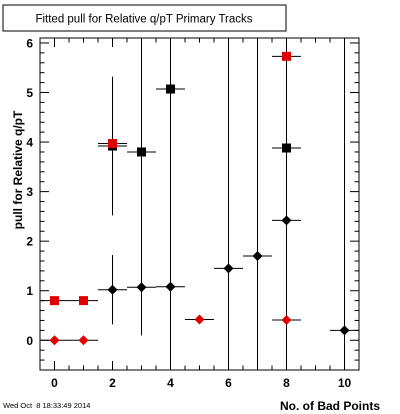 The height and width of the screenshot is (414, 400). What do you see at coordinates (170, 383) in the screenshot?
I see `x-tick-label: 4` at bounding box center [170, 383].